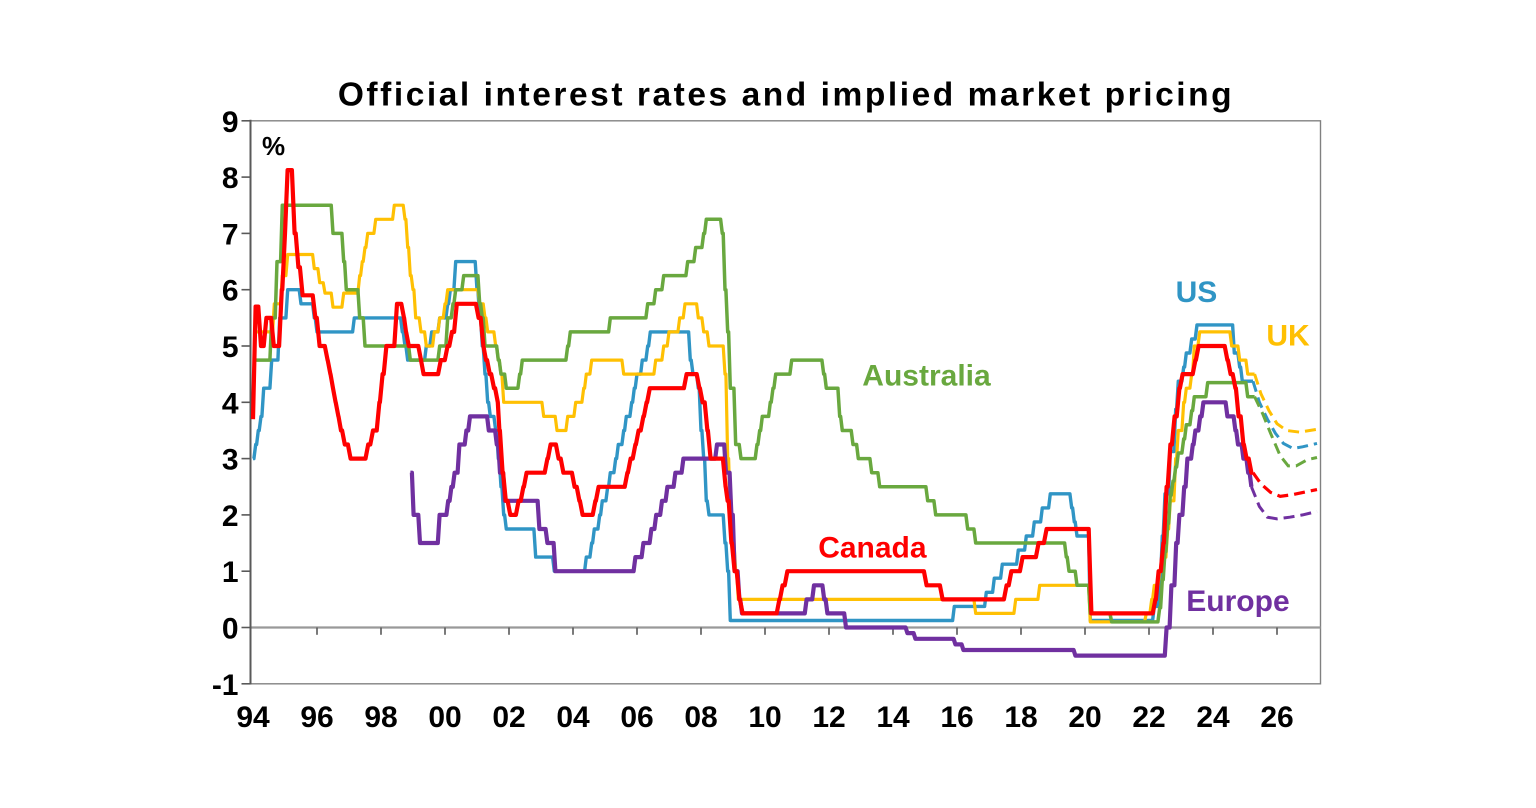 This screenshot has height=808, width=1536. Describe the element at coordinates (230, 460) in the screenshot. I see `svg-text: 3` at that location.